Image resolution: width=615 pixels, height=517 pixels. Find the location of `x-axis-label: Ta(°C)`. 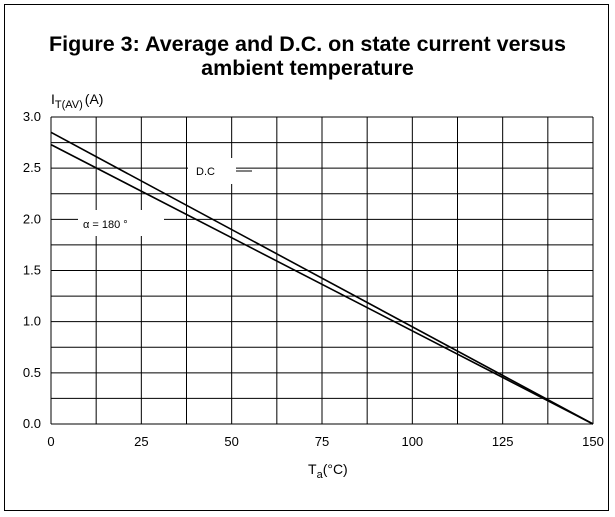

x-axis-label: Ta(°C) is located at coordinates (328, 471).